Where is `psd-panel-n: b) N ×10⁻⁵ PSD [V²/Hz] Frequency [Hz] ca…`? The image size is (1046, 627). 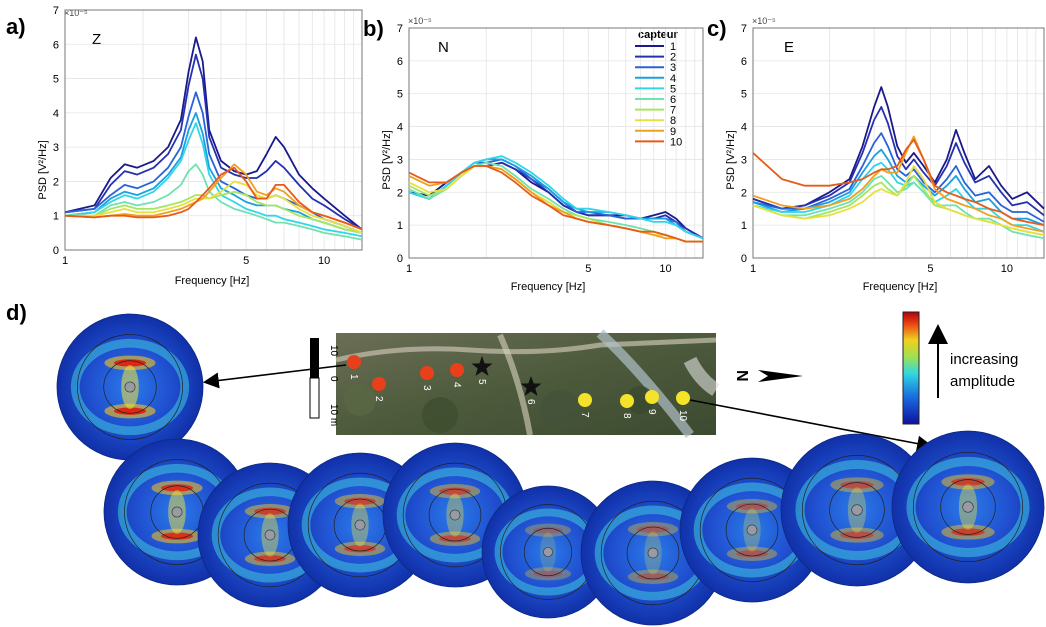
psd-panel-n: b) N ×10⁻⁵ PSD [V²/Hz] Frequency [Hz] ca… is located at coordinates (520, 154).